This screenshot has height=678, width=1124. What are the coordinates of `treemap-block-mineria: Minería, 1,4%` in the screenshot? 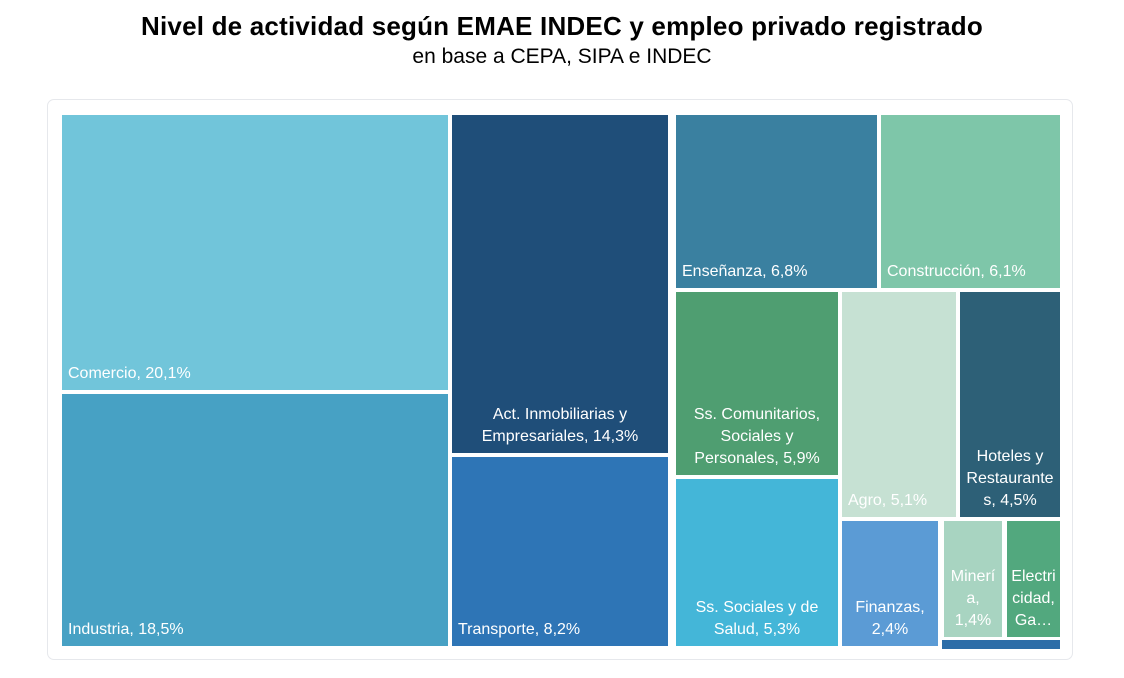 It's located at (973, 579).